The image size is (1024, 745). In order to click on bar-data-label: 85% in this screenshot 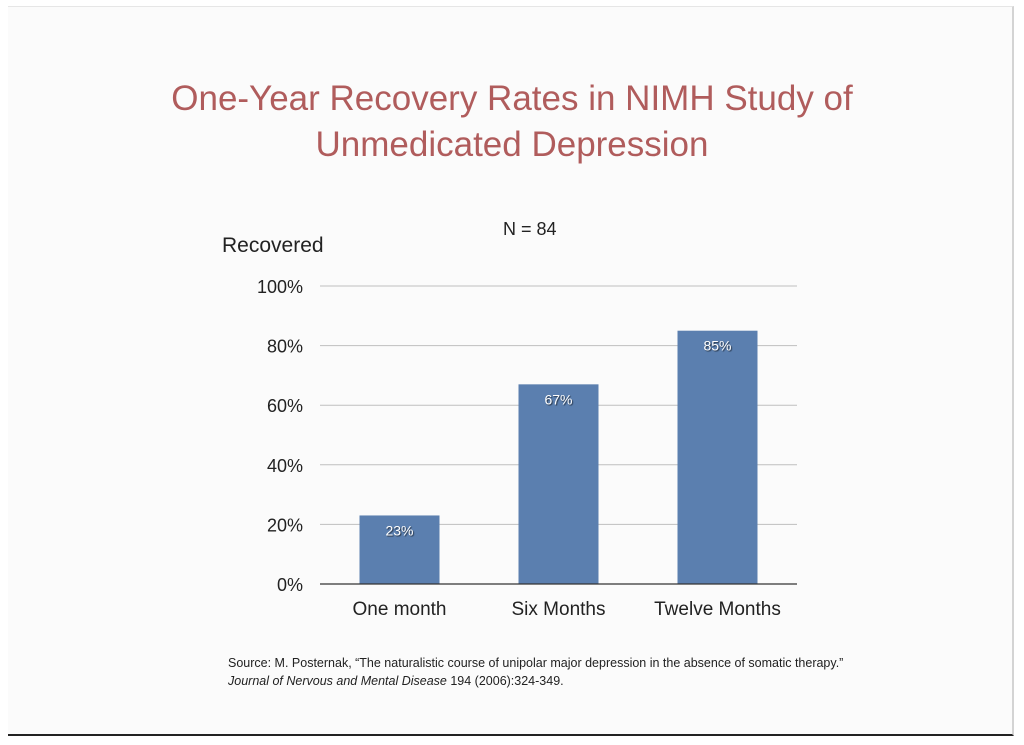, I will do `click(717, 346)`.